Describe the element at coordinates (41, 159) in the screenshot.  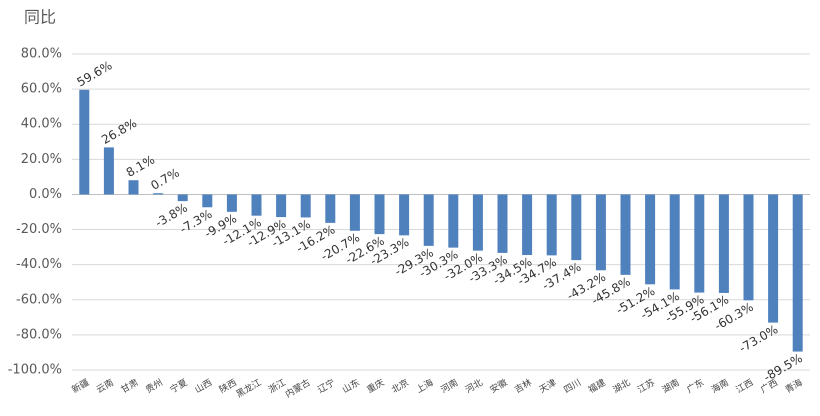
I see `y-tick-label: 20.0%` at that location.